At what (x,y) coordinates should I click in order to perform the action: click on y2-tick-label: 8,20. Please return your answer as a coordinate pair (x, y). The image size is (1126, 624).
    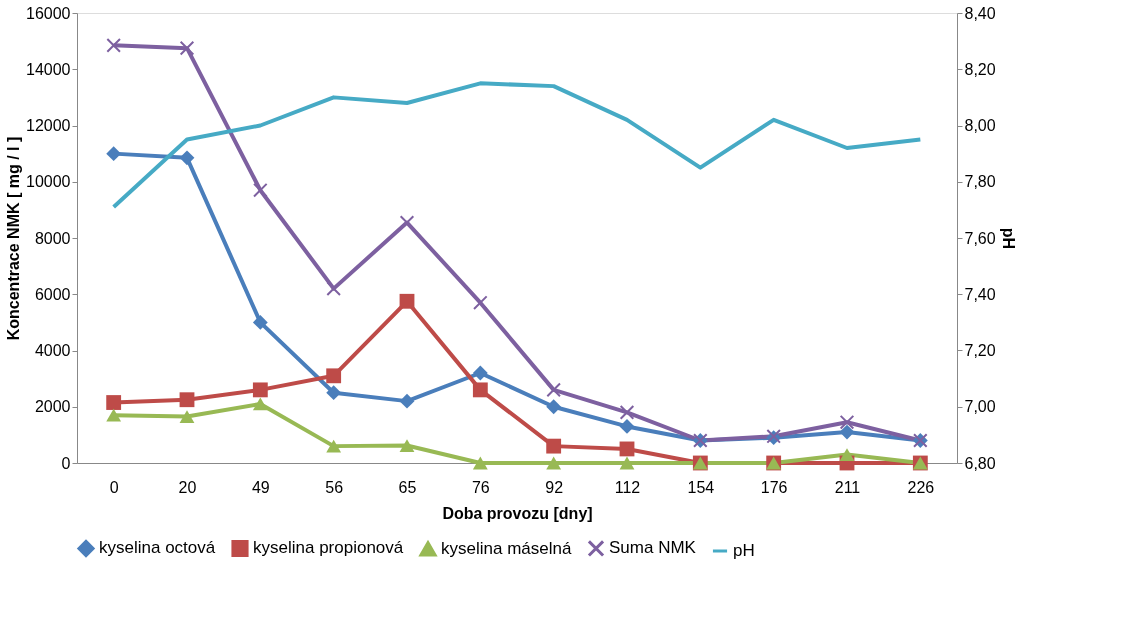
    Looking at the image, I should click on (980, 69).